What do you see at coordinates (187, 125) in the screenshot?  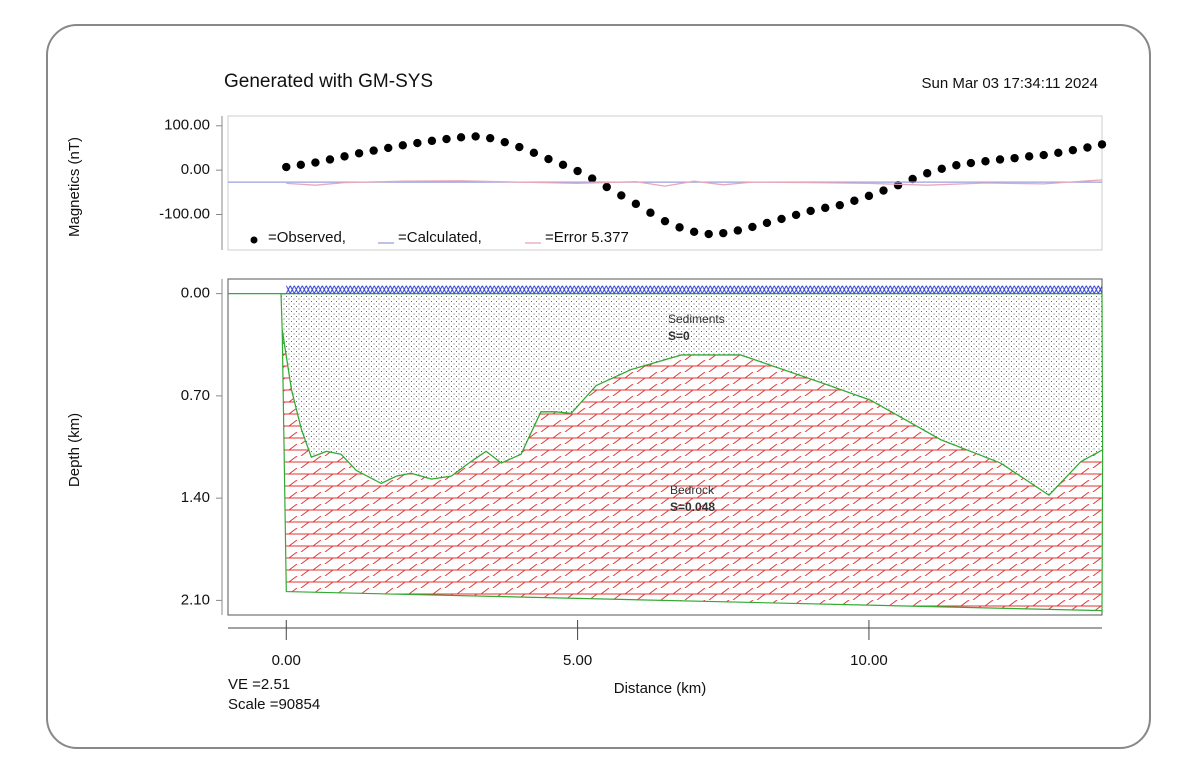 I see `y-tick-label: 100.00` at bounding box center [187, 125].